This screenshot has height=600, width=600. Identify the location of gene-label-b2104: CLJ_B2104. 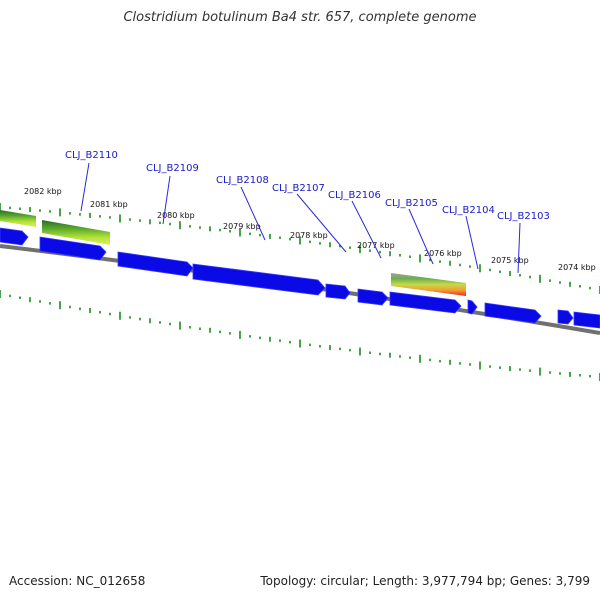
(468, 210).